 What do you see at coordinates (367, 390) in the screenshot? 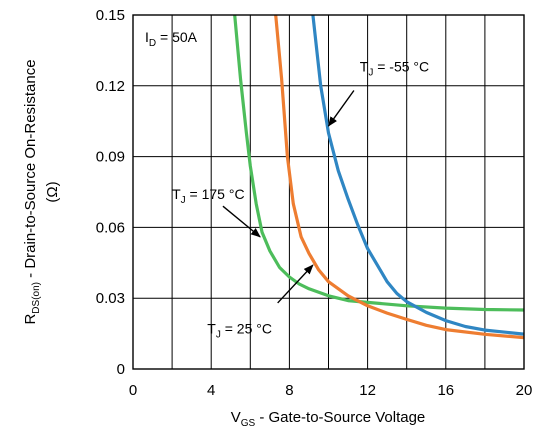
I see `x-tick-label: 12` at bounding box center [367, 390].